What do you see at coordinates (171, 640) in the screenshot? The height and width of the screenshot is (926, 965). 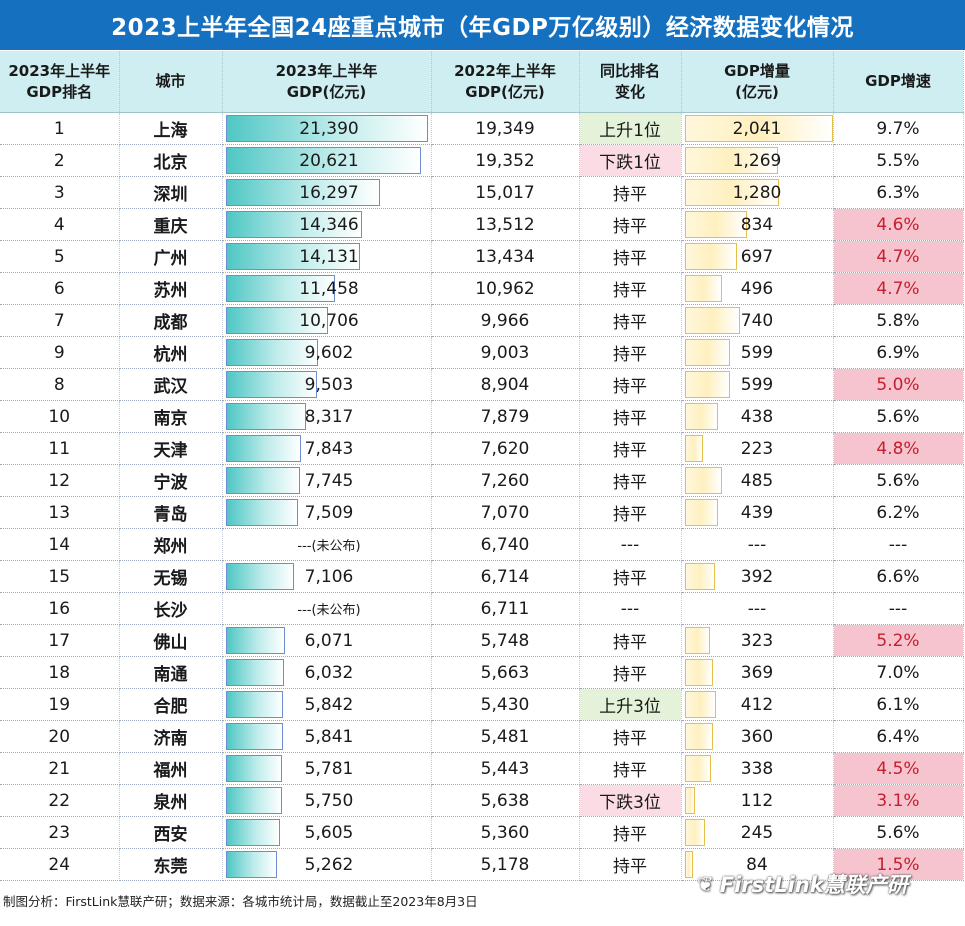 I see `city-cell: 佛山` at bounding box center [171, 640].